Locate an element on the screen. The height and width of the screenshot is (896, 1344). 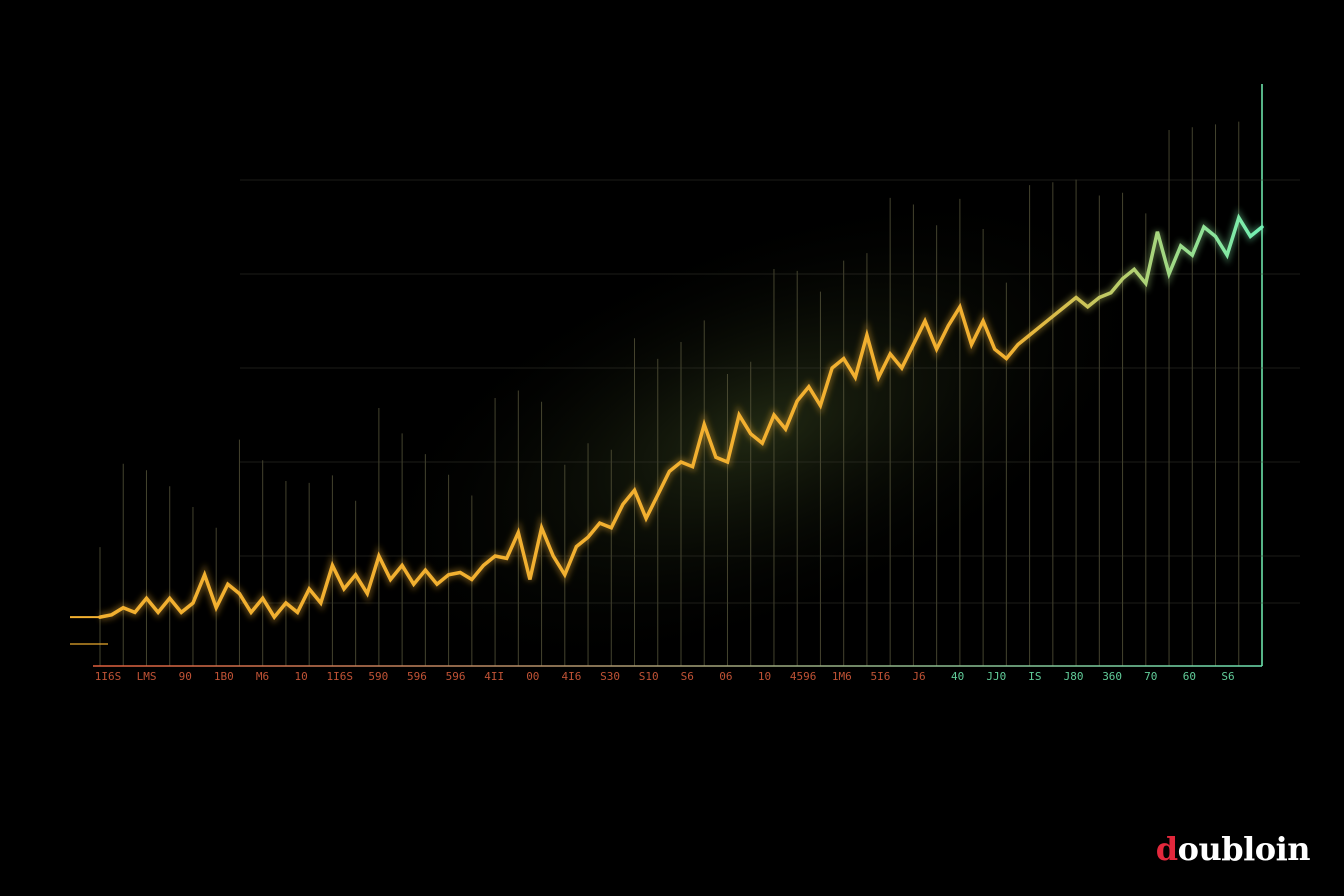
x-tick-label: 40 is located at coordinates (957, 676).